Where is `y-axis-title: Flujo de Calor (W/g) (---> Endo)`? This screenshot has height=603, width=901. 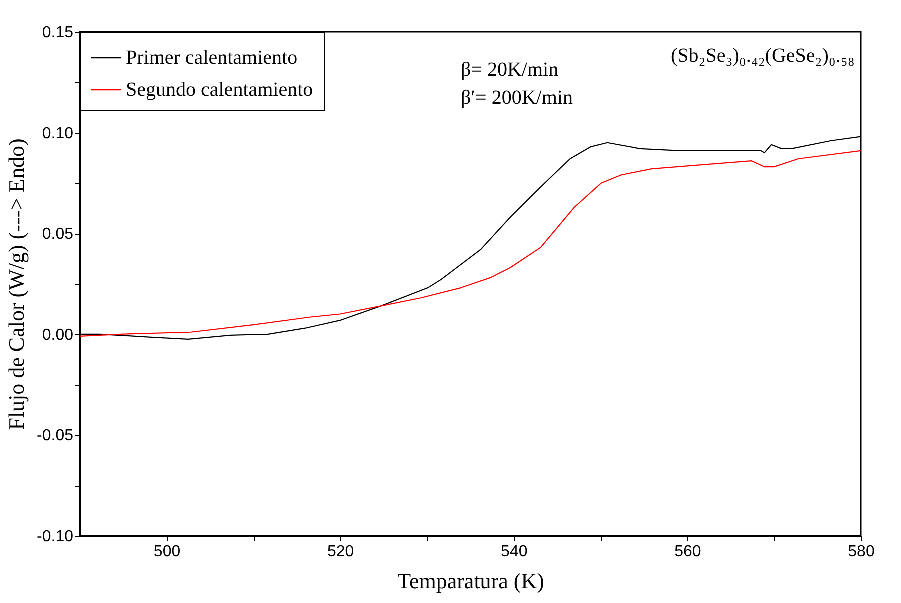 y-axis-title: Flujo de Calor (W/g) (---> Endo) is located at coordinates (17, 284).